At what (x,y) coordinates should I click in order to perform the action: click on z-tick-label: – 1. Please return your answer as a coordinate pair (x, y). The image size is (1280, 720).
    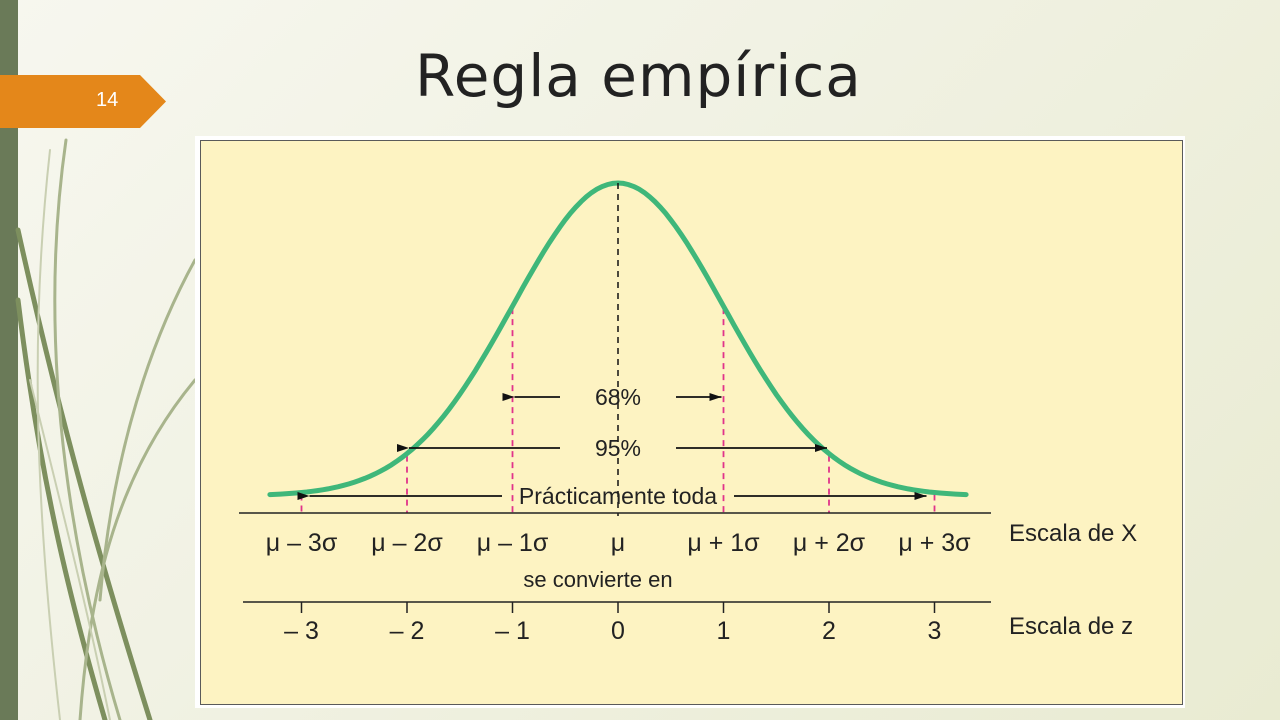
    Looking at the image, I should click on (512, 631).